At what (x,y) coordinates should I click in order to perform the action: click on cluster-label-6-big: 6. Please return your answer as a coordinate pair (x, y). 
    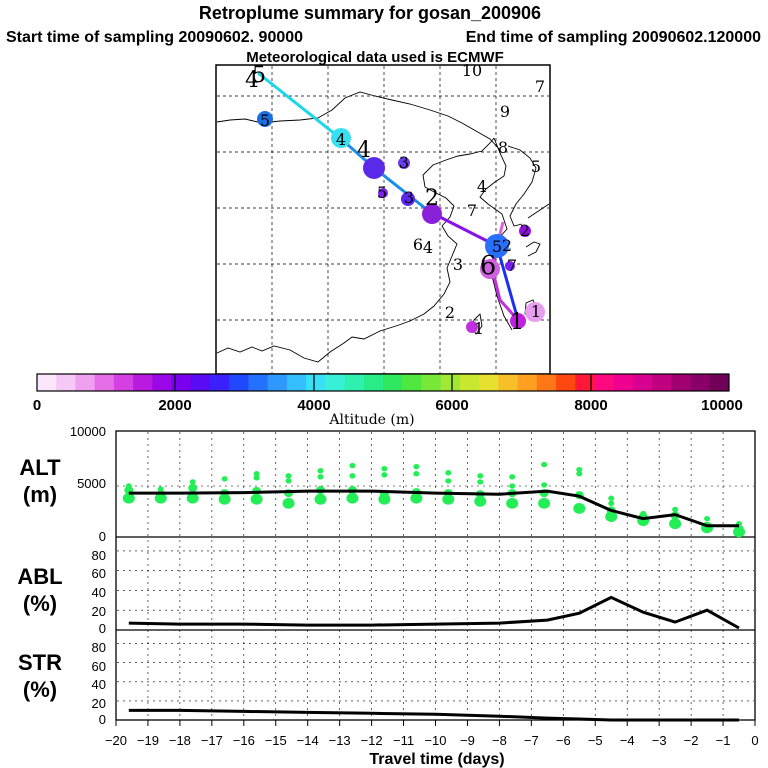
    Looking at the image, I should click on (488, 266).